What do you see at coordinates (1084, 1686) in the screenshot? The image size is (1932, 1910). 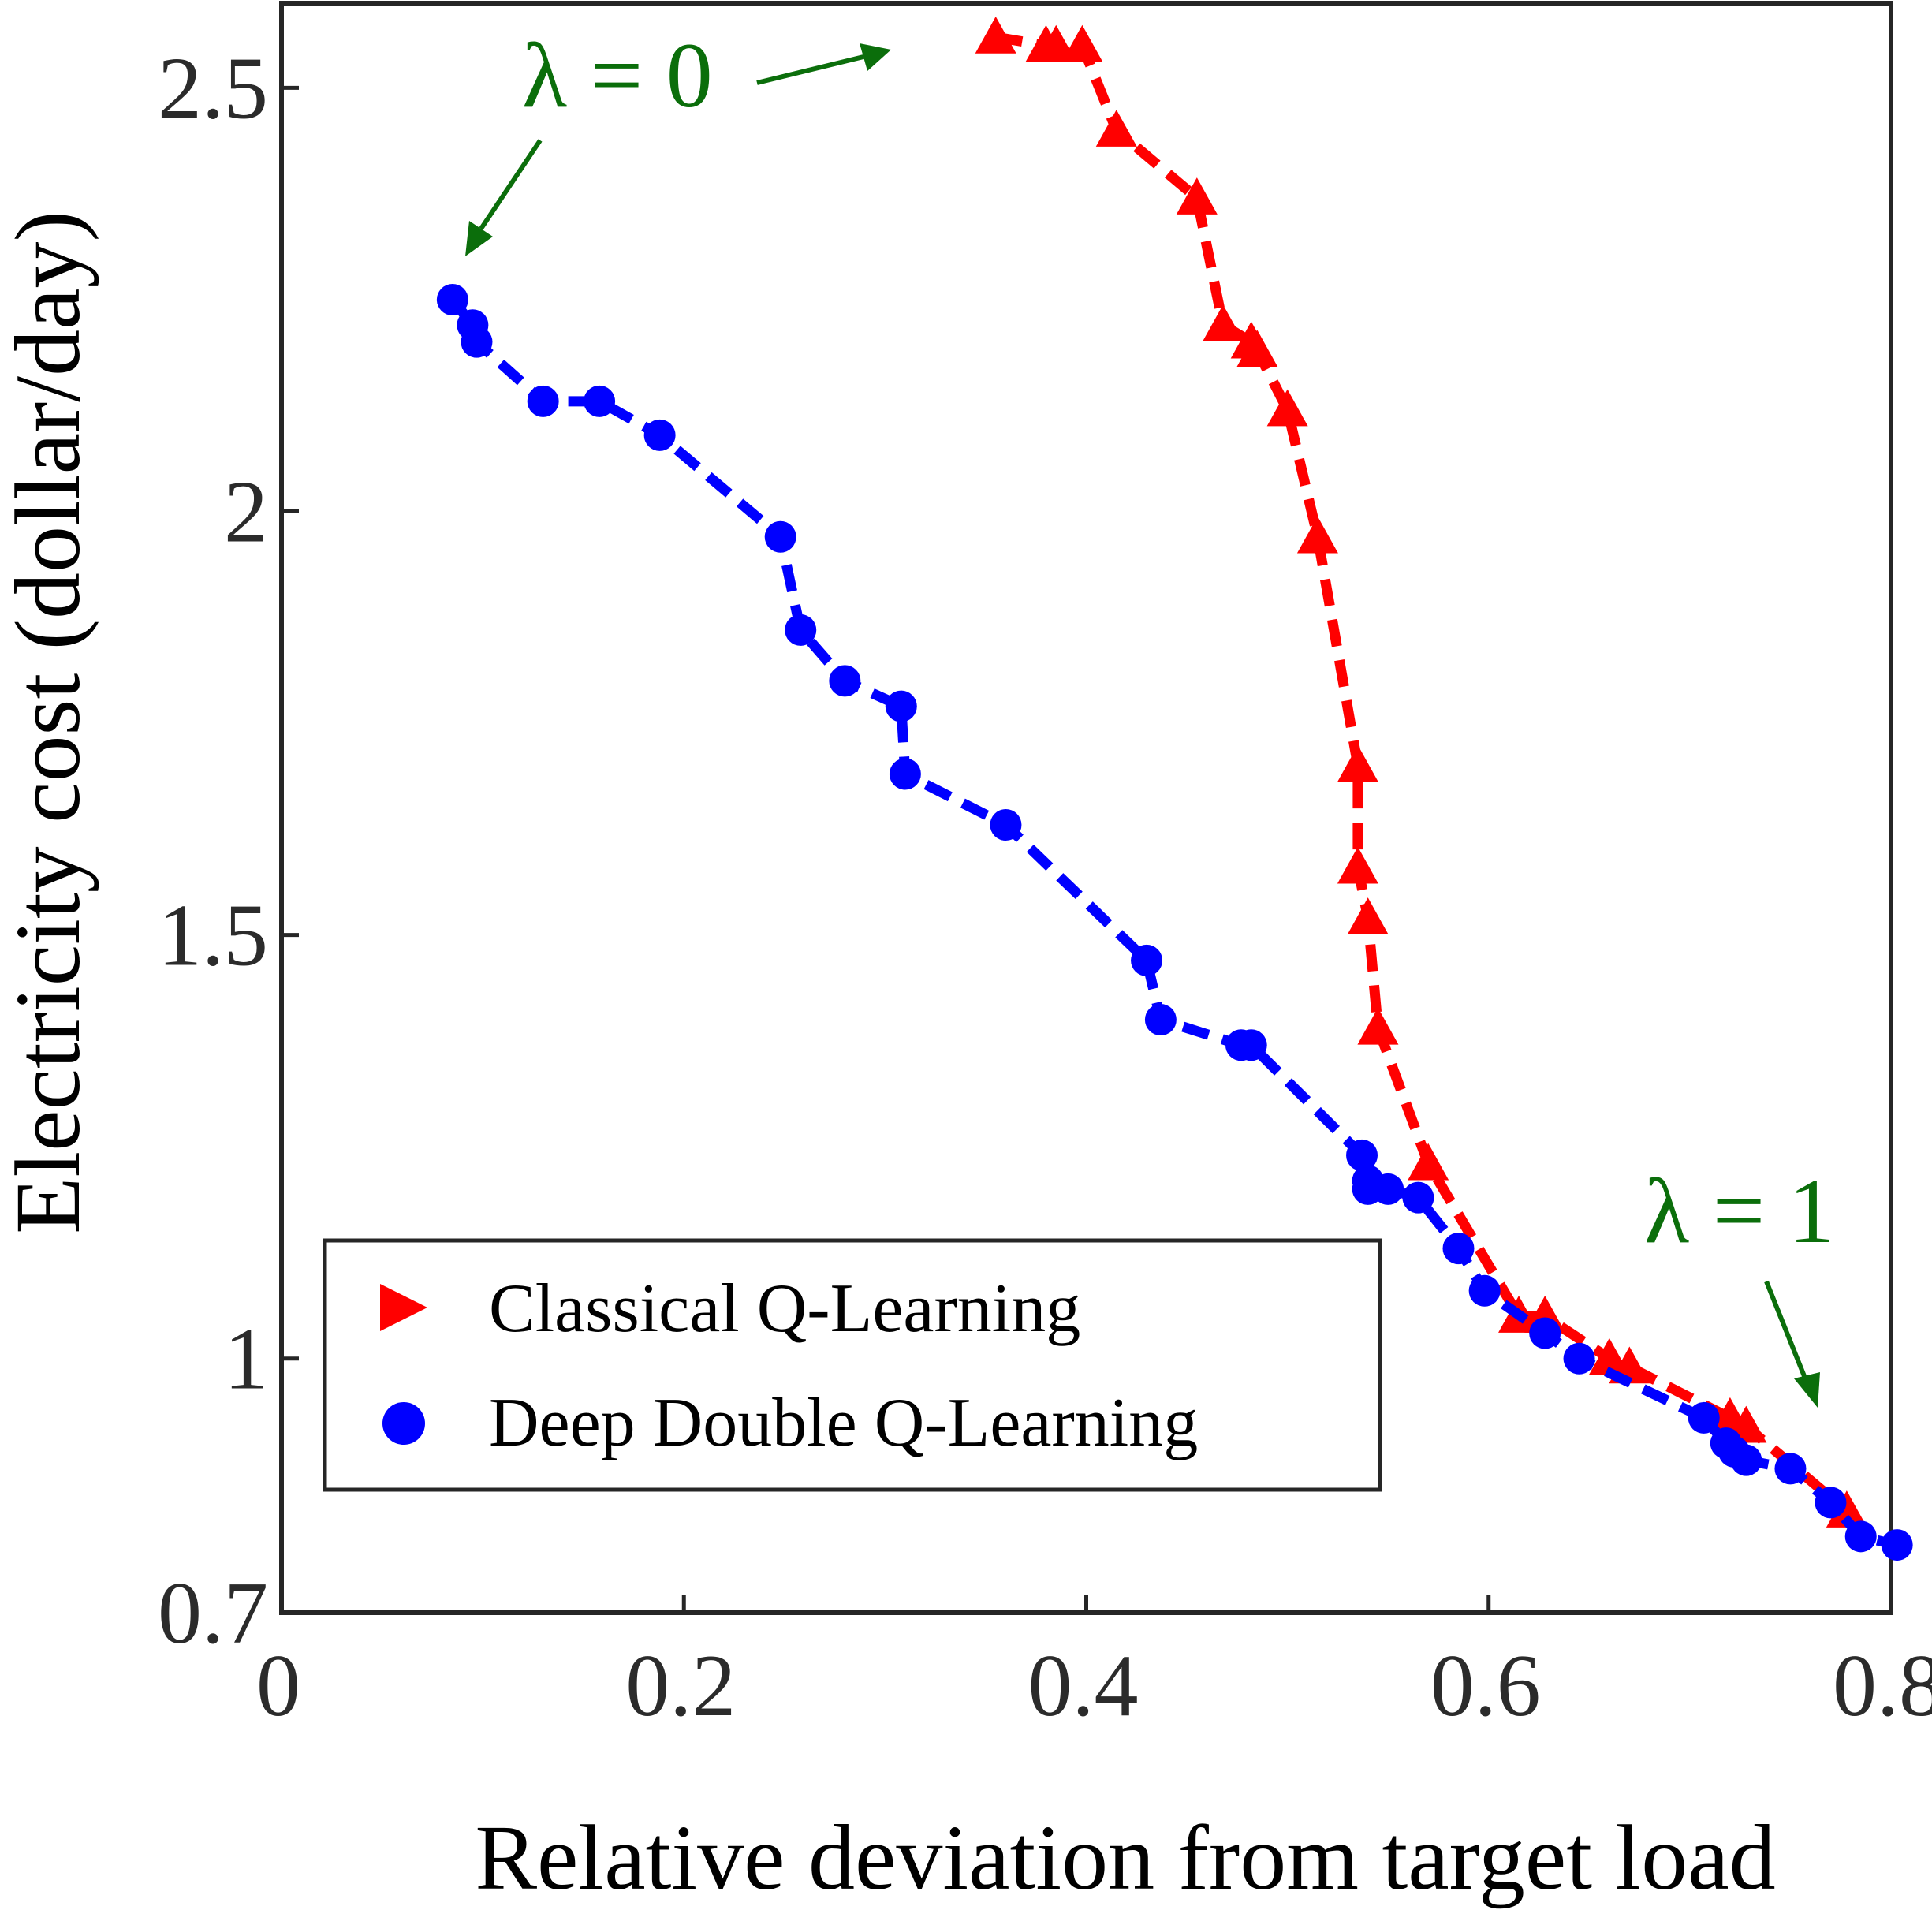 I see `x-tick-label: 0.4` at bounding box center [1084, 1686].